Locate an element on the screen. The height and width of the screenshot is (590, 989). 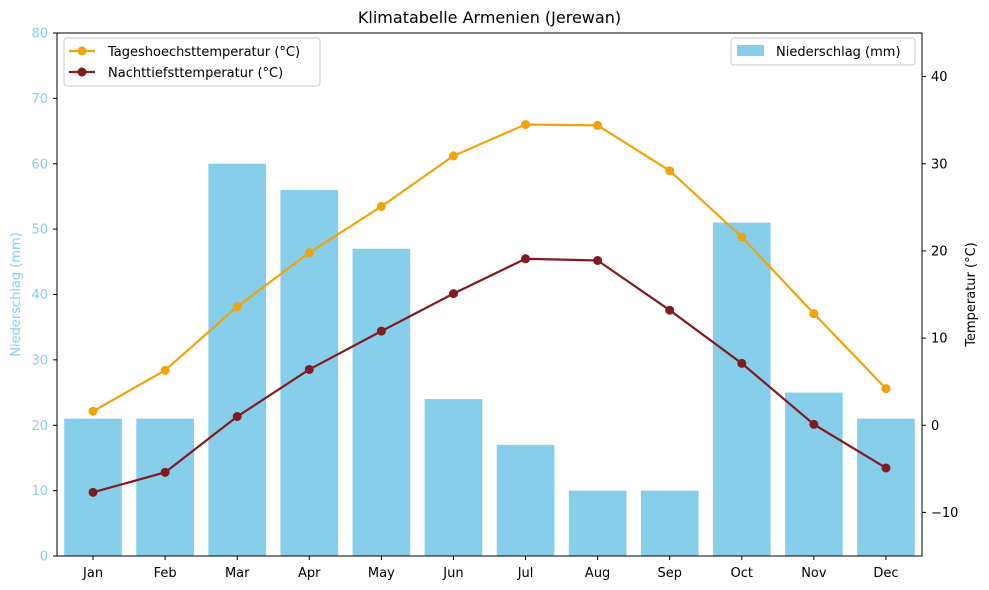
legend-label-high: Tageshoechsttemperatur (°C) is located at coordinates (203, 52).